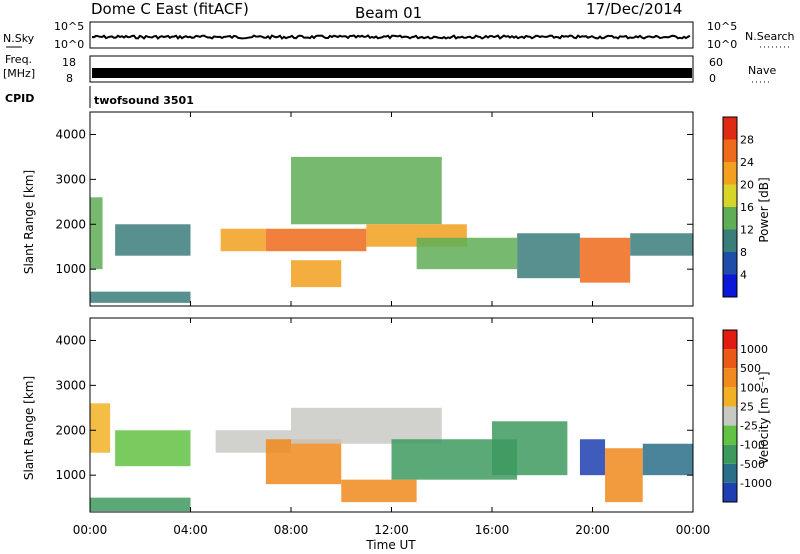  I want to click on colorbar-tick-label: 20, so click(747, 185).